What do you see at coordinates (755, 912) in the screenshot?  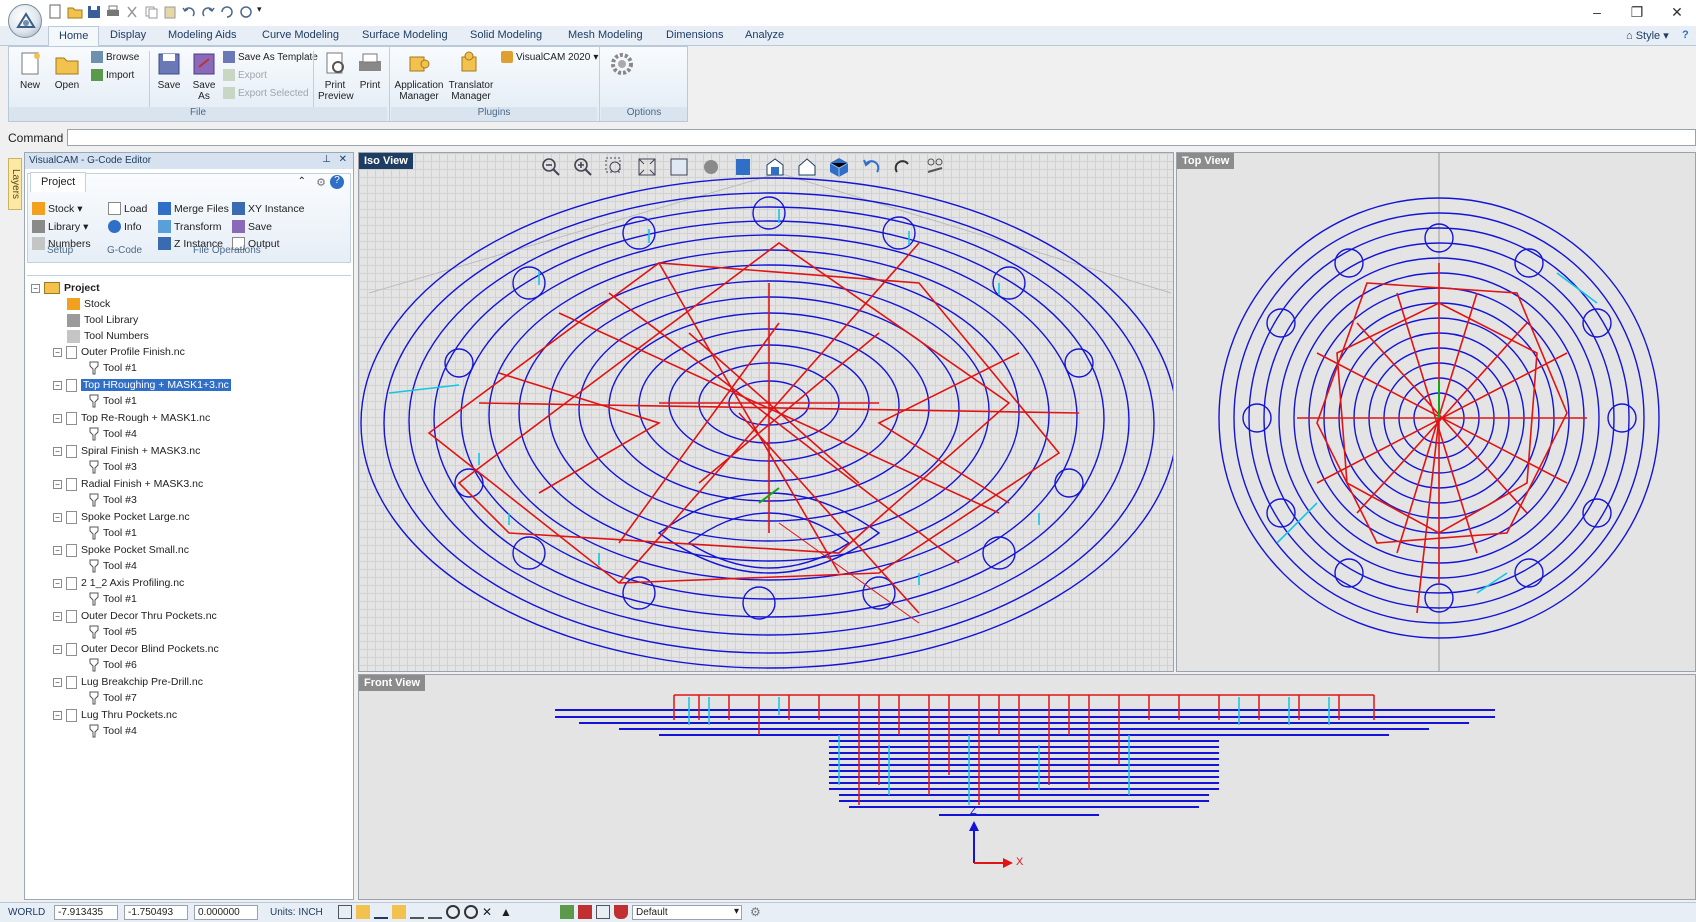 I see `status-gear-icon: ⚙` at bounding box center [755, 912].